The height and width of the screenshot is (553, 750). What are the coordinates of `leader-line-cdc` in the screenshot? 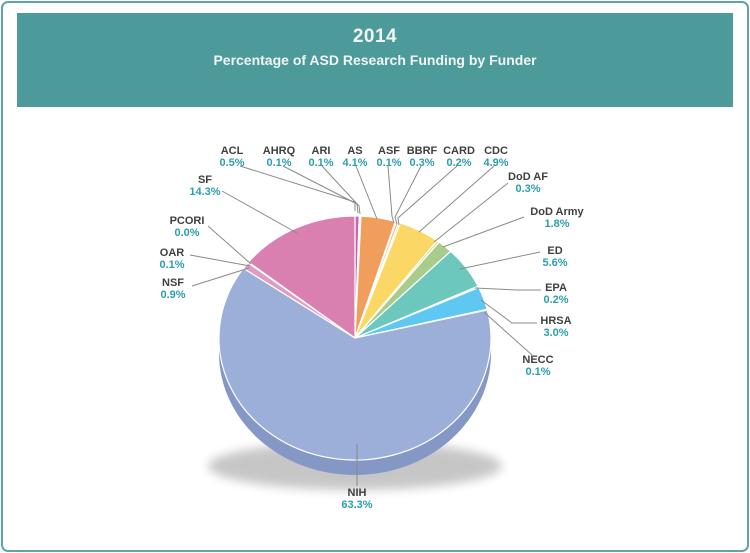 It's located at (456, 199).